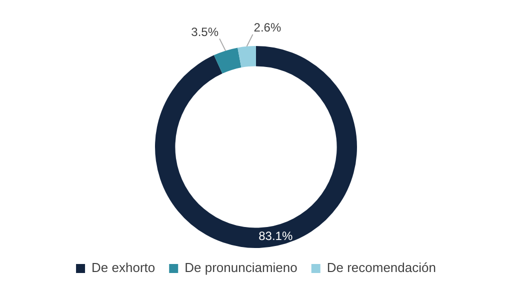 The width and height of the screenshot is (512, 307). Describe the element at coordinates (381, 268) in the screenshot. I see `legend-label: De recomendación` at that location.